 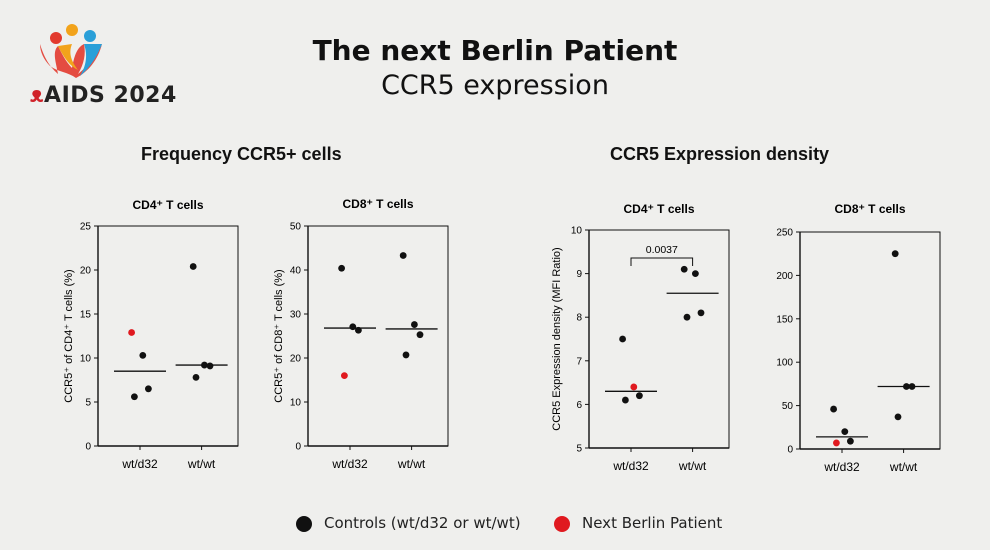 What do you see at coordinates (784, 276) in the screenshot?
I see `y-tick-label: 200` at bounding box center [784, 276].